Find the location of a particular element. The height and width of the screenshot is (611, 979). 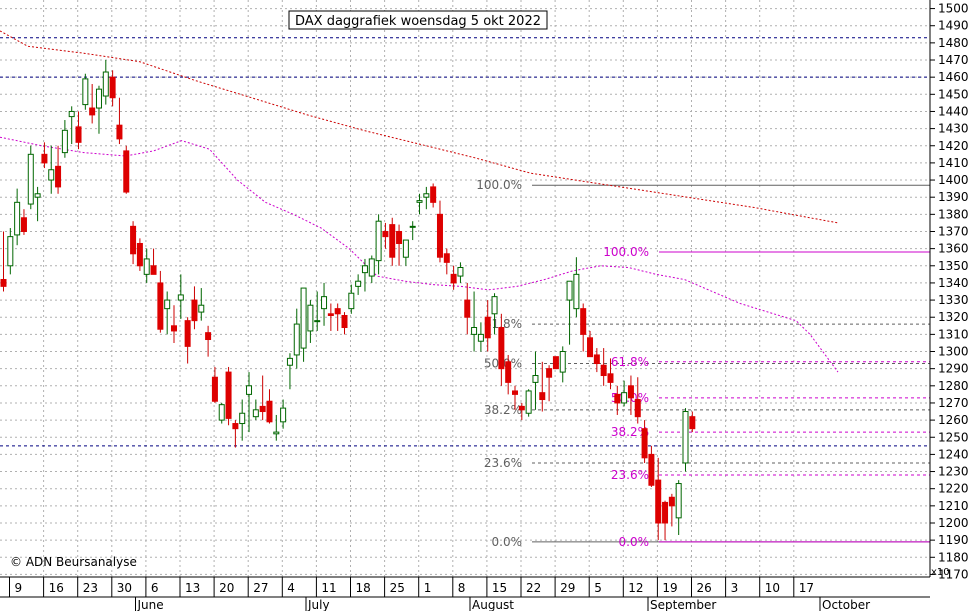

x-tick-label: 25 is located at coordinates (397, 588).